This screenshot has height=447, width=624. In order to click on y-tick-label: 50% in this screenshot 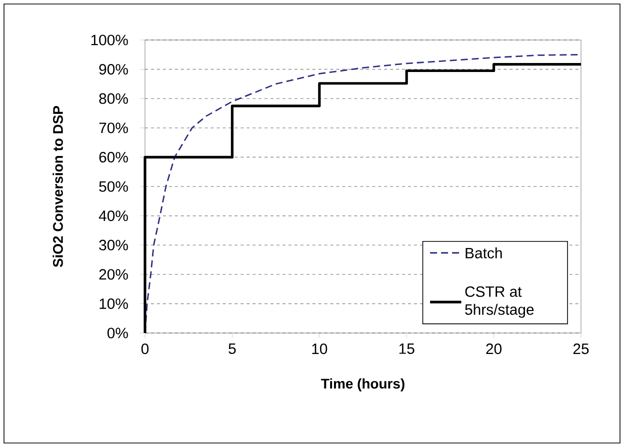, I will do `click(113, 186)`.